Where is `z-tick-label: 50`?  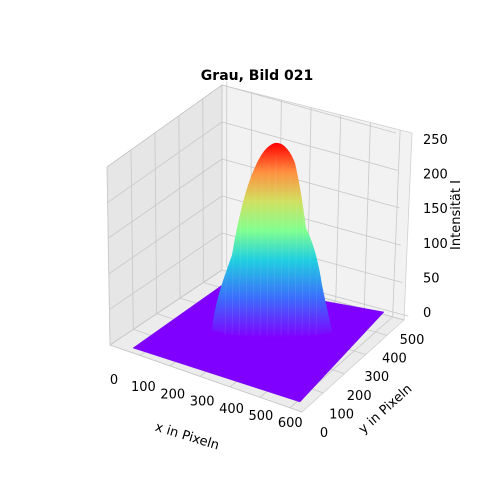
z-tick-label: 50 is located at coordinates (431, 278).